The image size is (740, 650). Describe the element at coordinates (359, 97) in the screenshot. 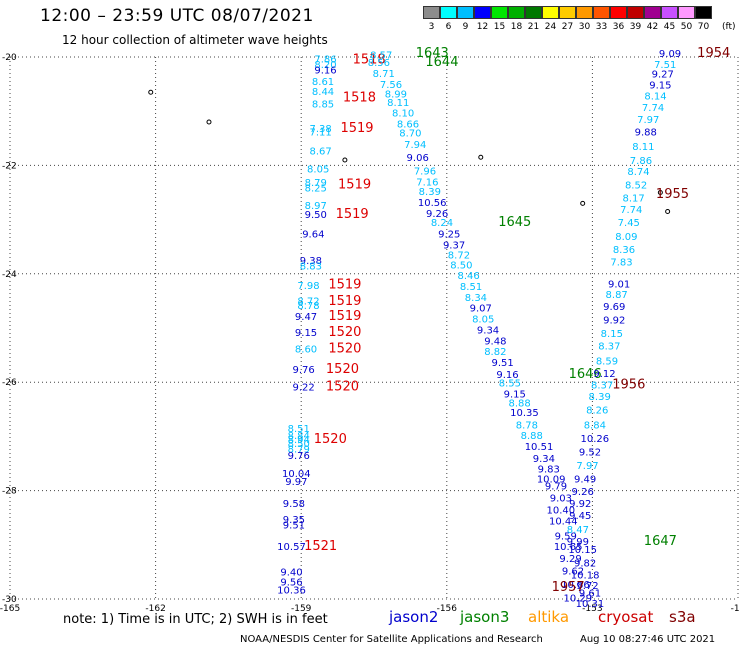

I see `pass-time-label: 1518` at that location.